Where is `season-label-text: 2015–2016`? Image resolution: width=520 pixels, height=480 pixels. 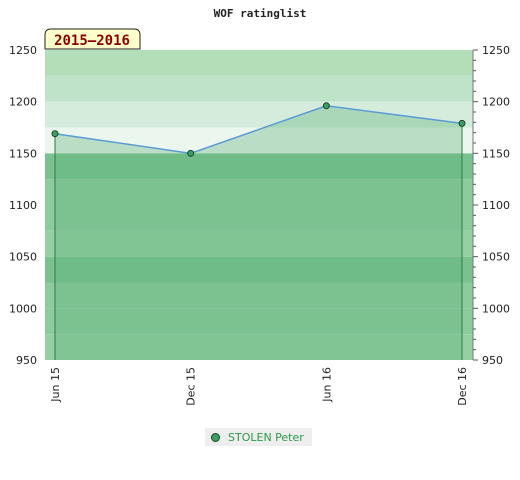 season-label-text: 2015–2016 is located at coordinates (92, 41).